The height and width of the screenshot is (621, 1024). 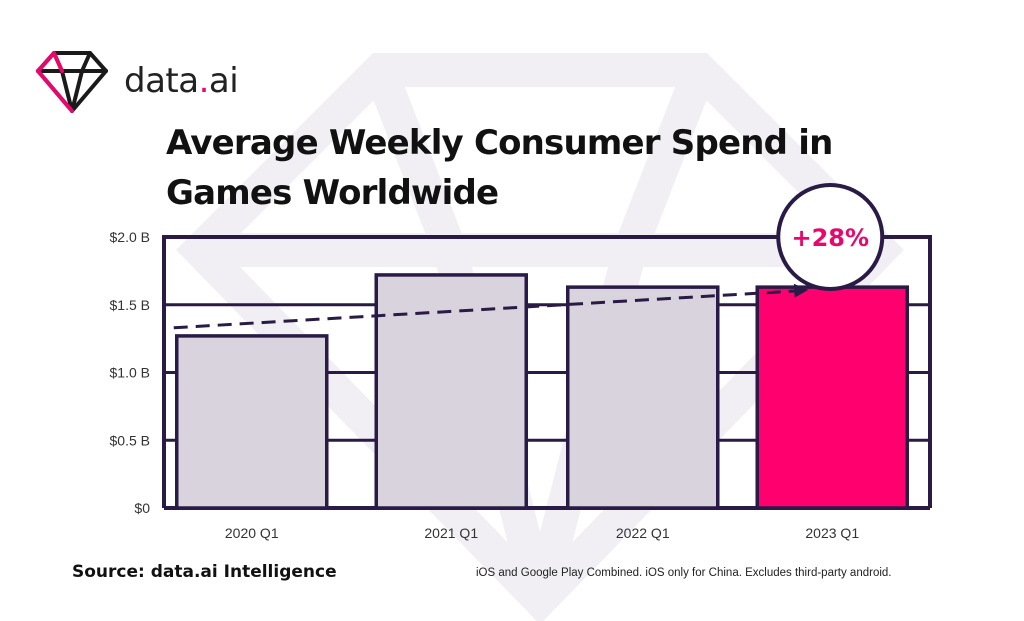 I want to click on source-label: Source: data.ai Intelligence, so click(x=204, y=572).